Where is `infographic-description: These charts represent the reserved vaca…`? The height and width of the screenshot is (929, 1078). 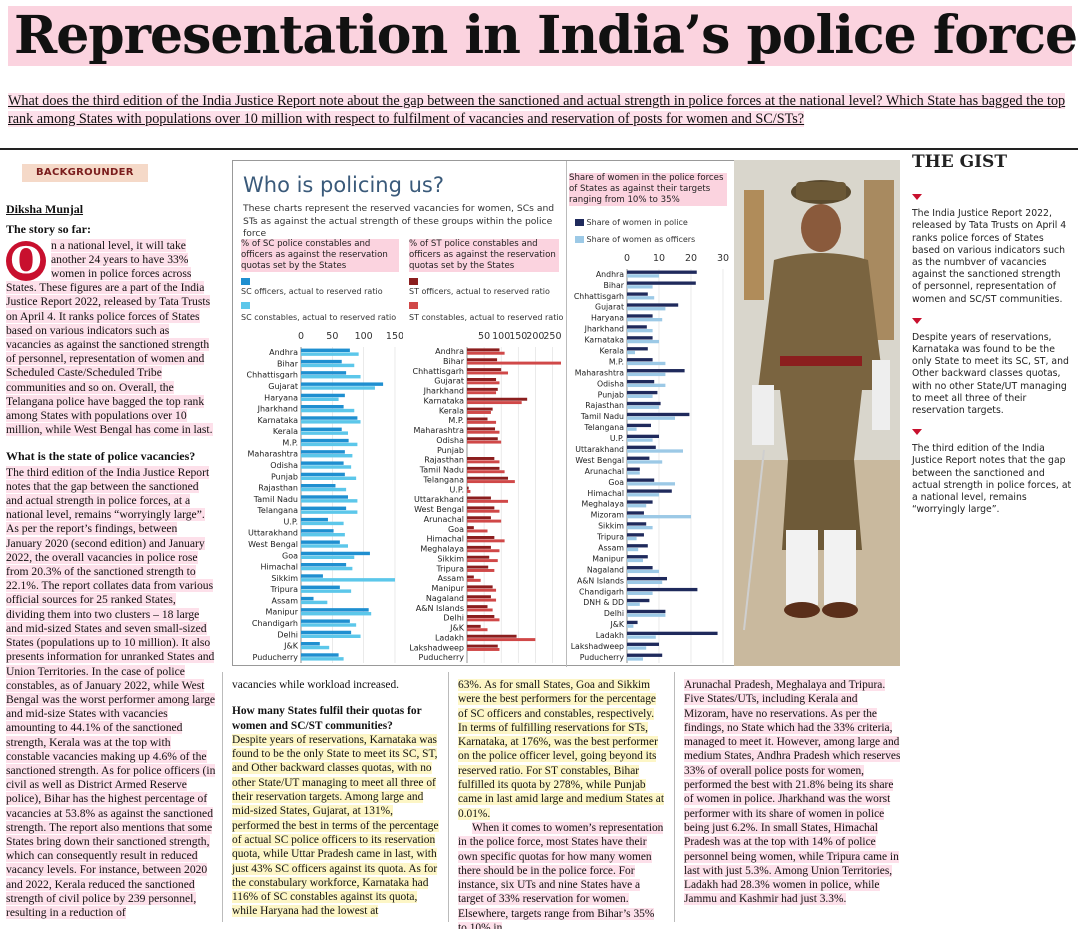
infographic-description: These charts represent the reserved vaca… is located at coordinates (399, 221).